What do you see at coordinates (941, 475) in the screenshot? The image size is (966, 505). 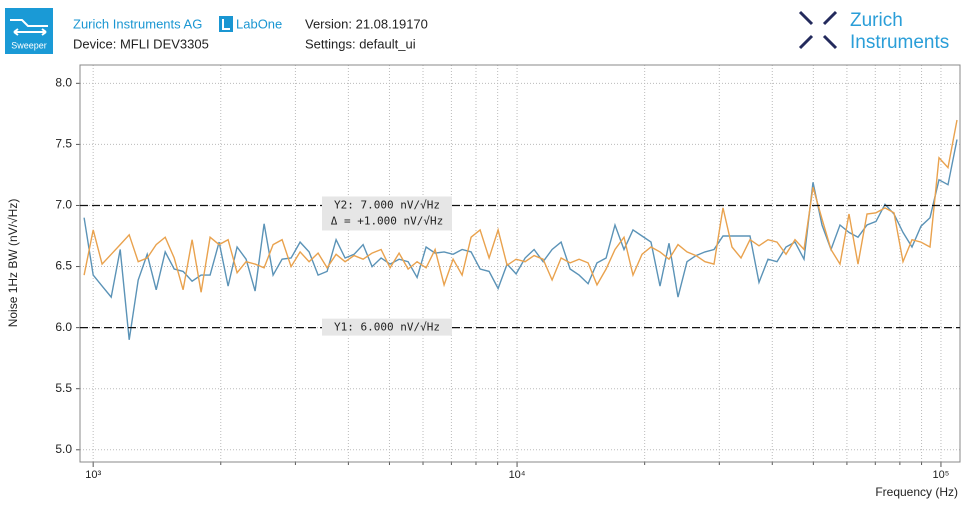 I see `x-tick-label: 10⁵` at bounding box center [941, 475].